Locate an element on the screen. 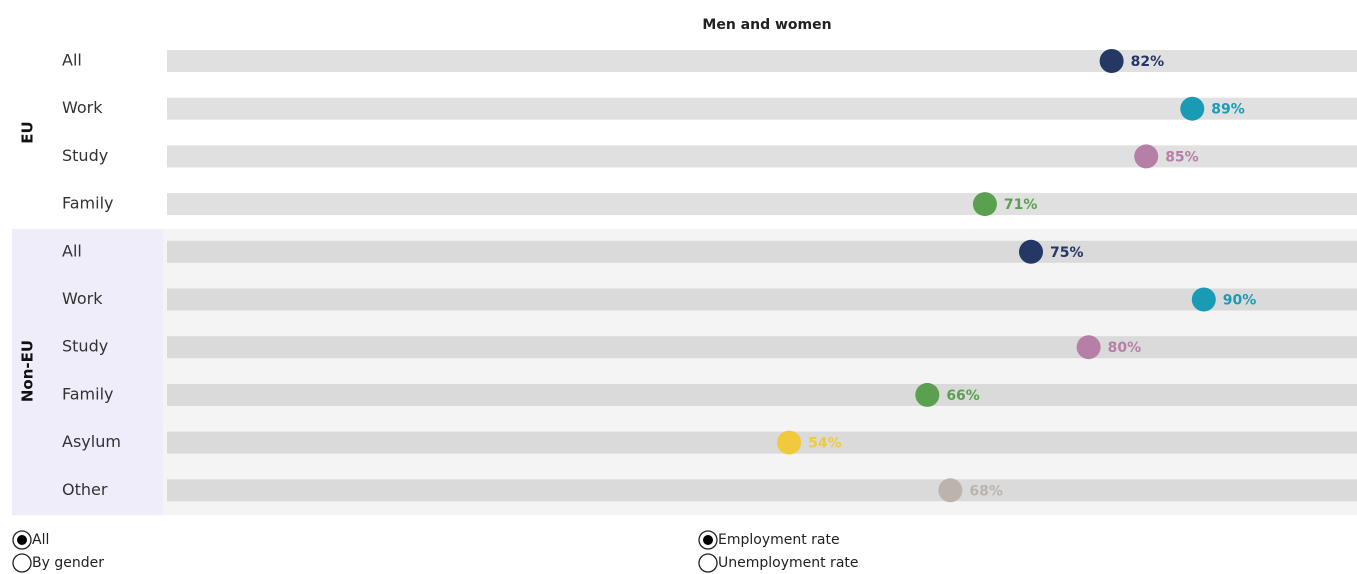 The image size is (1357, 574). radio-label: All is located at coordinates (40, 540).